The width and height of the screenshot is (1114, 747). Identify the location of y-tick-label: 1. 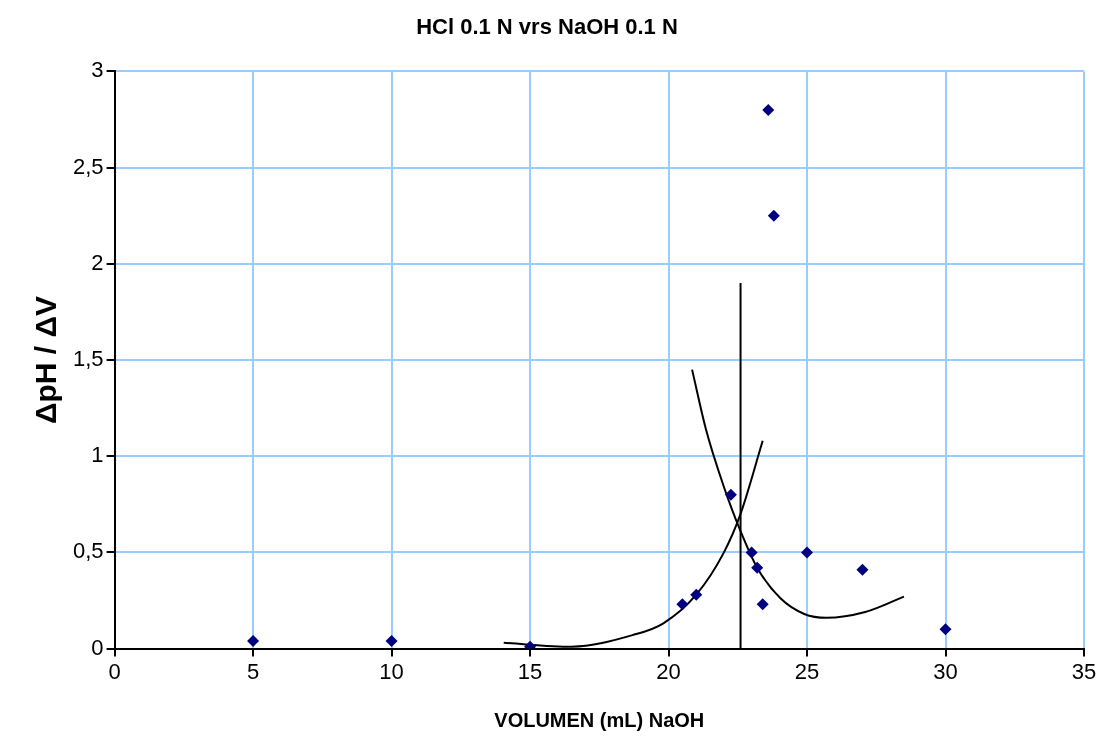
(97, 455).